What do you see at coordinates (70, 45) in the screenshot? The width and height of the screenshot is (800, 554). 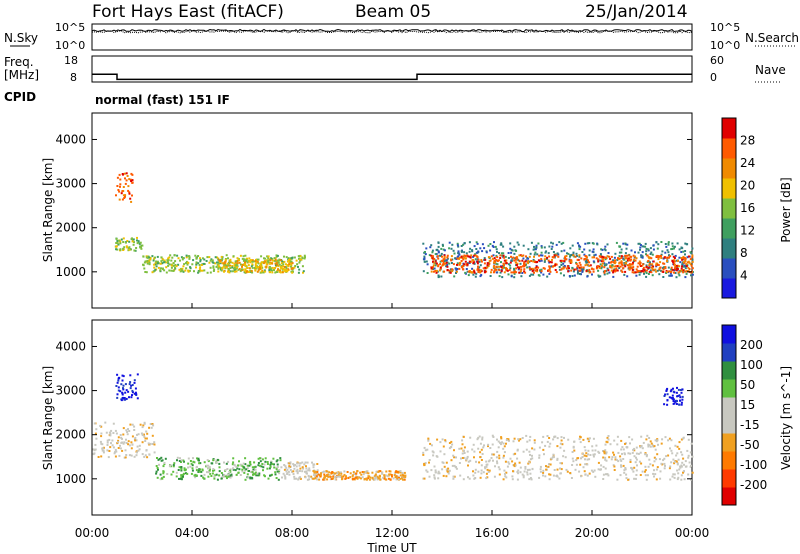 I see `noise-left-tick-bottom: 10^0` at bounding box center [70, 45].